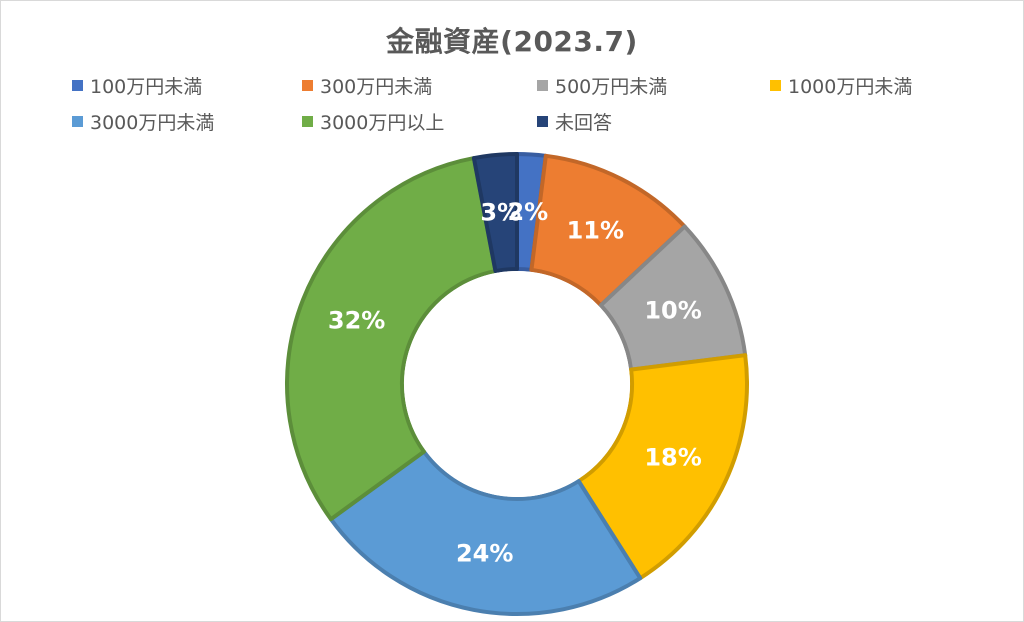 The width and height of the screenshot is (1024, 622). Describe the element at coordinates (376, 86) in the screenshot. I see `legend-label: 300万円未満` at that location.